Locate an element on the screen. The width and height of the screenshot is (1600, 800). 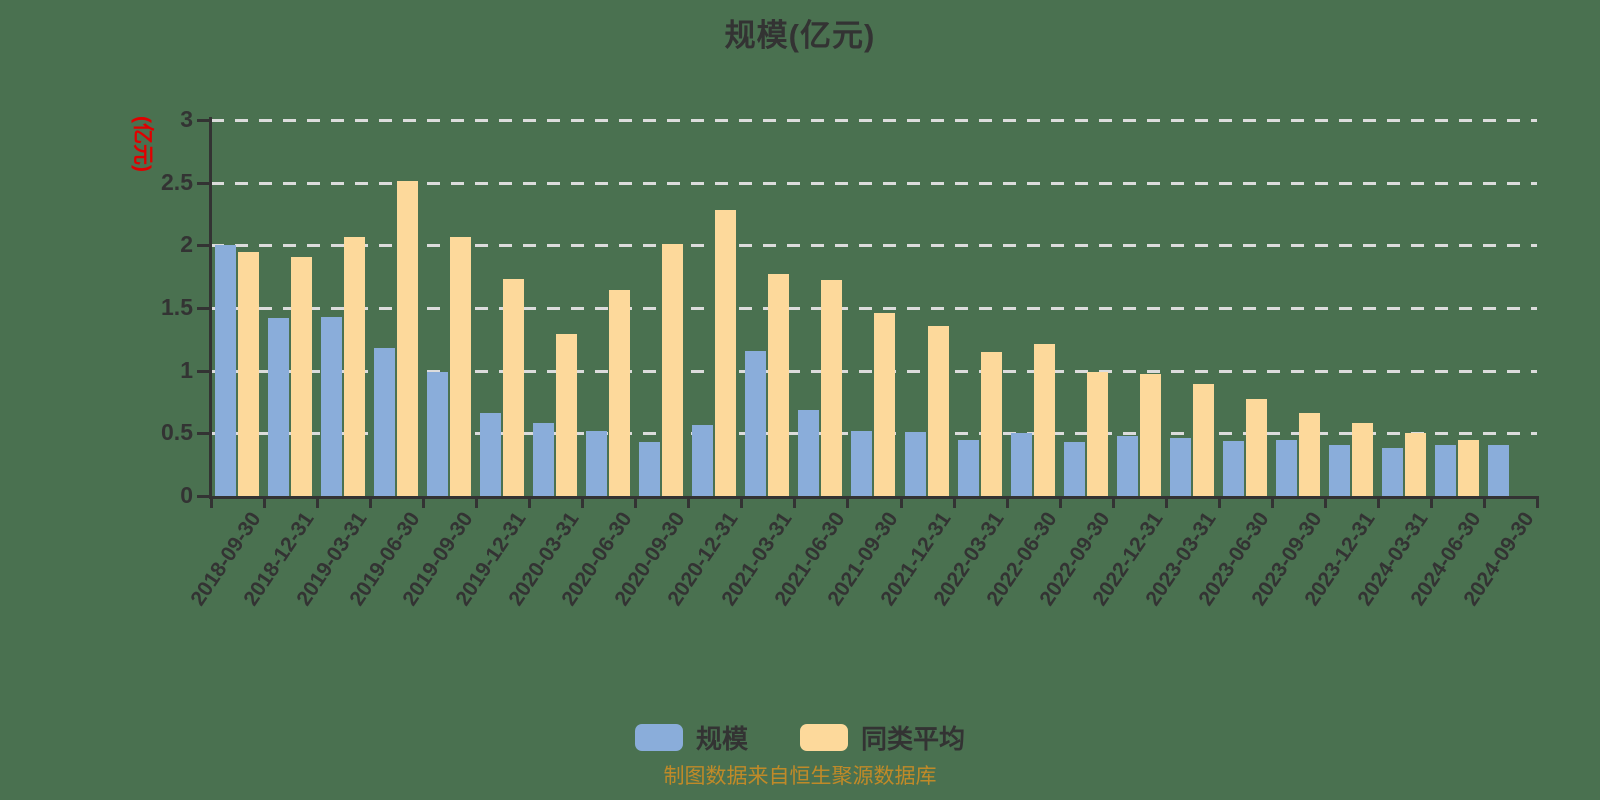
bar-同类平均-2021-12-31 is located at coordinates (938, 410).